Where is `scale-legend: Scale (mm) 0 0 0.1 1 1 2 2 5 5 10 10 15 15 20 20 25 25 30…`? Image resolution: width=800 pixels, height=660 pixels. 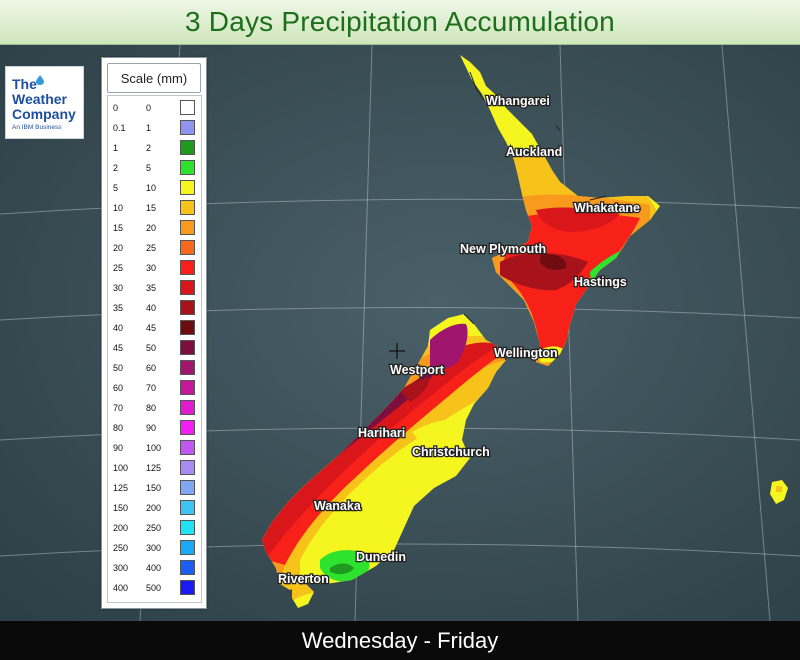 scale-legend: Scale (mm) 0 0 0.1 1 1 2 2 5 5 10 10 15 15 20 20 25 25 30… is located at coordinates (154, 333).